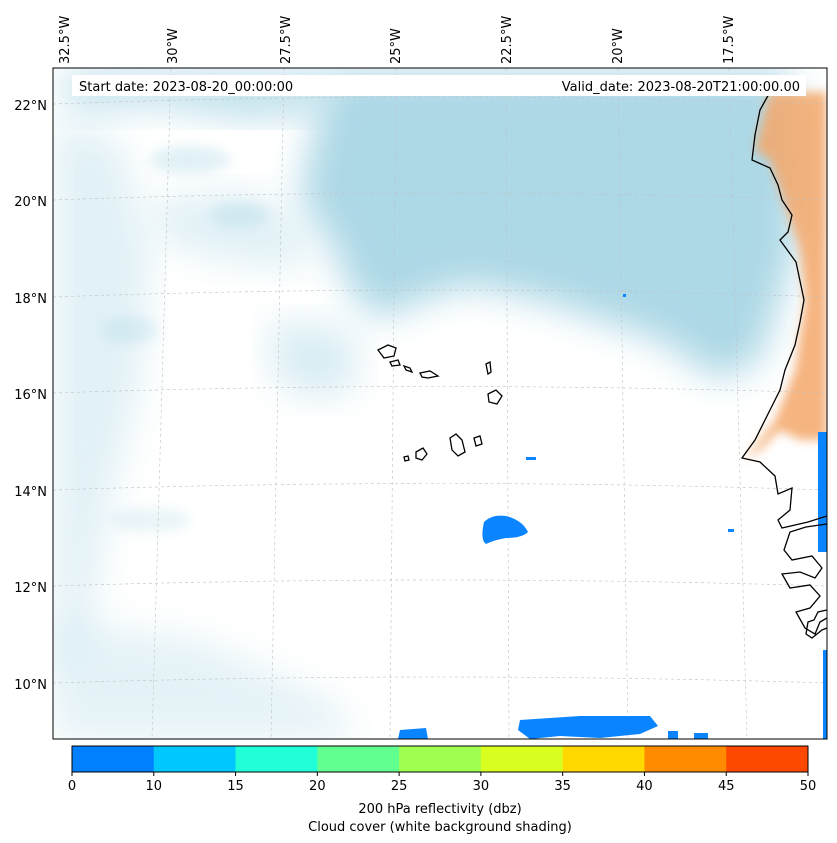 Image resolution: width=837 pixels, height=843 pixels. Describe the element at coordinates (315, 360) in the screenshot. I see `cloud-cover-center-patch` at that location.